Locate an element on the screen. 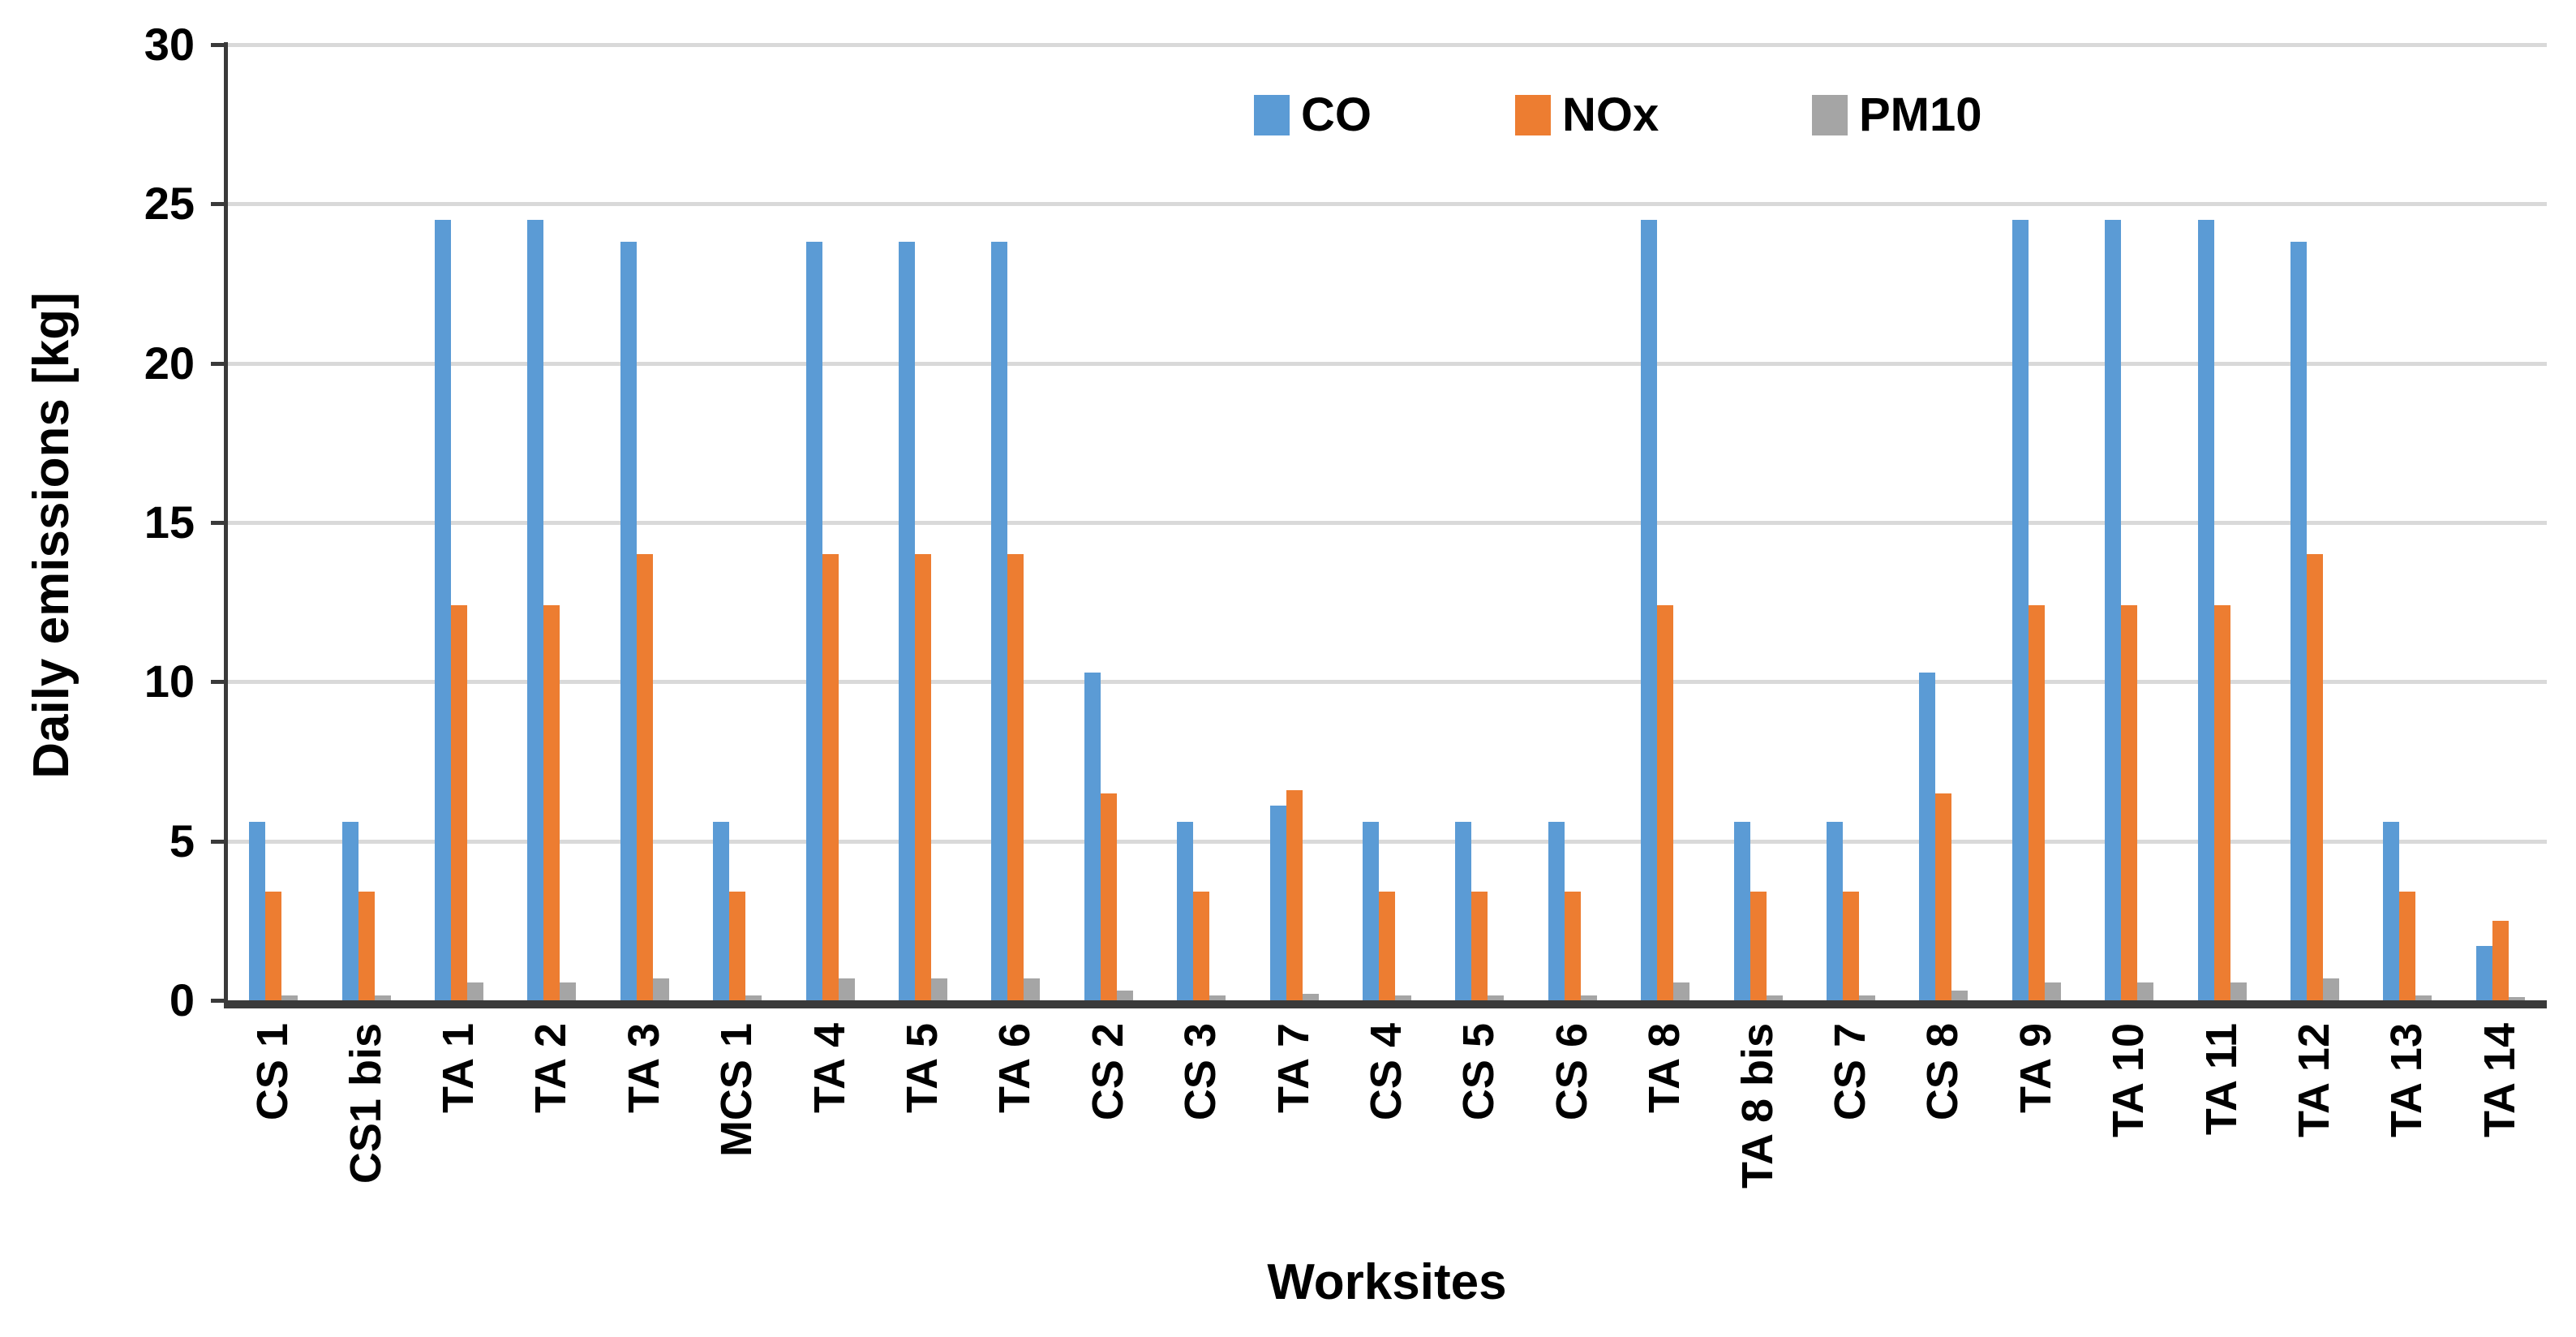  legend-label-co: CO is located at coordinates (1336, 114).